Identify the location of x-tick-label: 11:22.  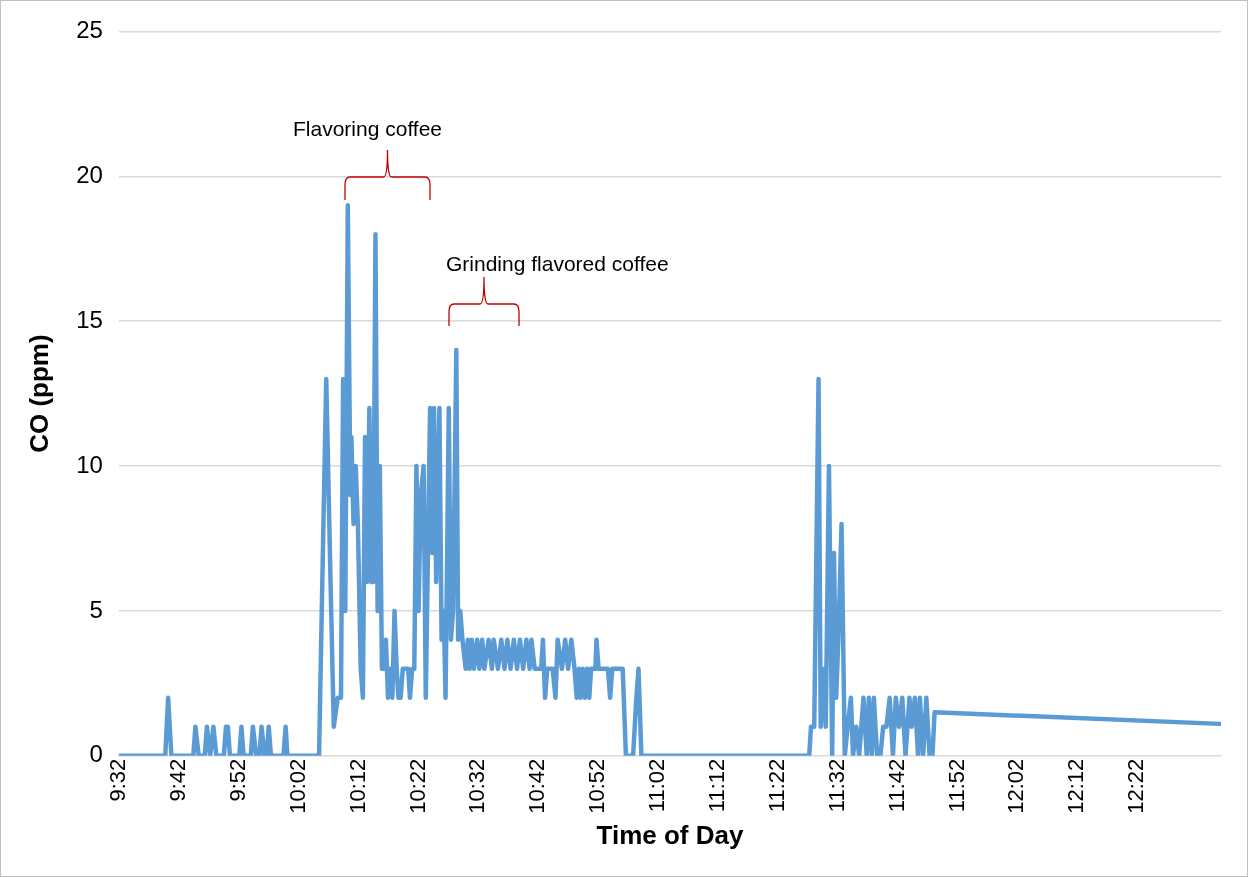
(776, 785).